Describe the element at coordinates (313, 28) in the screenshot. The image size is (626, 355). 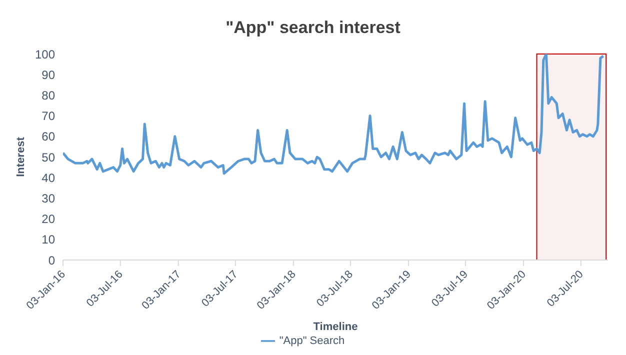
I see `chart-title: "App" search interest` at that location.